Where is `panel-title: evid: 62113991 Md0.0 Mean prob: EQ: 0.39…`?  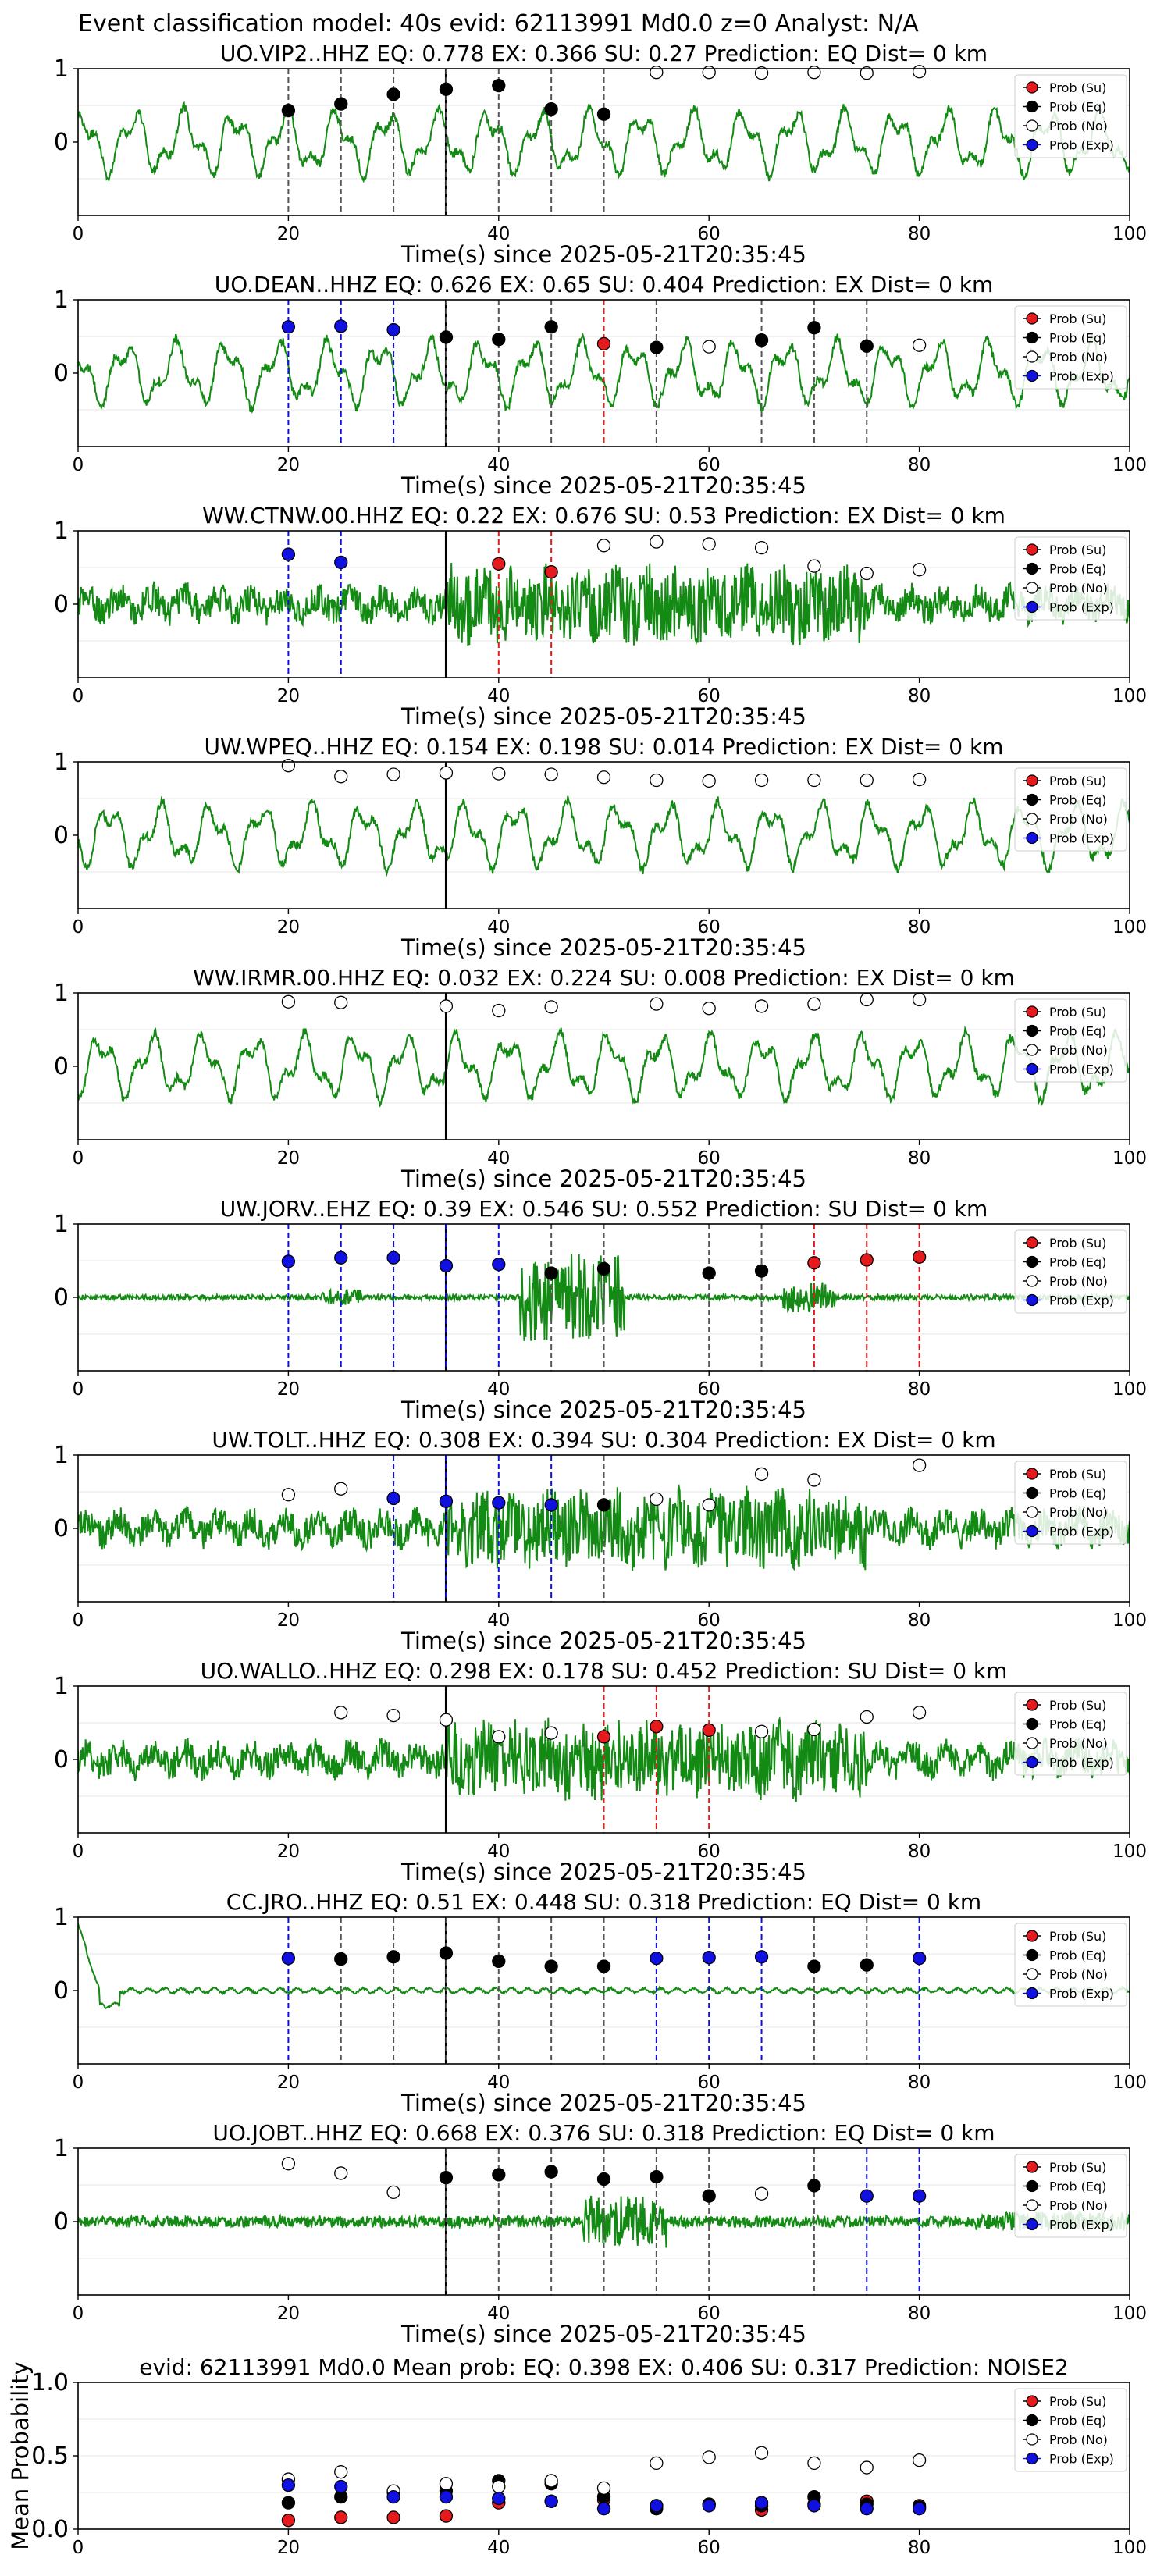 panel-title: evid: 62113991 Md0.0 Mean prob: EQ: 0.39… is located at coordinates (604, 2367).